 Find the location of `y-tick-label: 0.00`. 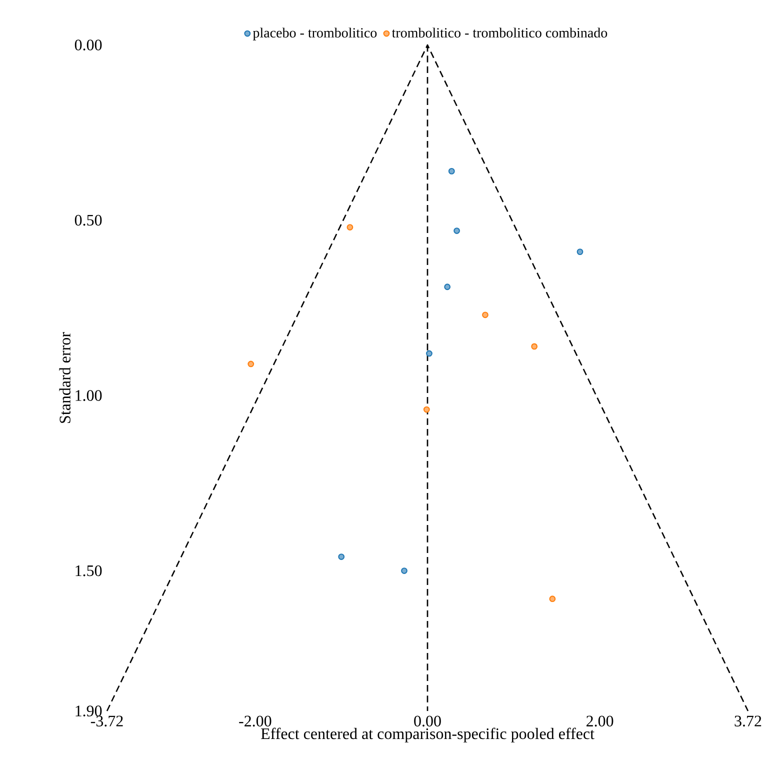

y-tick-label: 0.00 is located at coordinates (88, 45).